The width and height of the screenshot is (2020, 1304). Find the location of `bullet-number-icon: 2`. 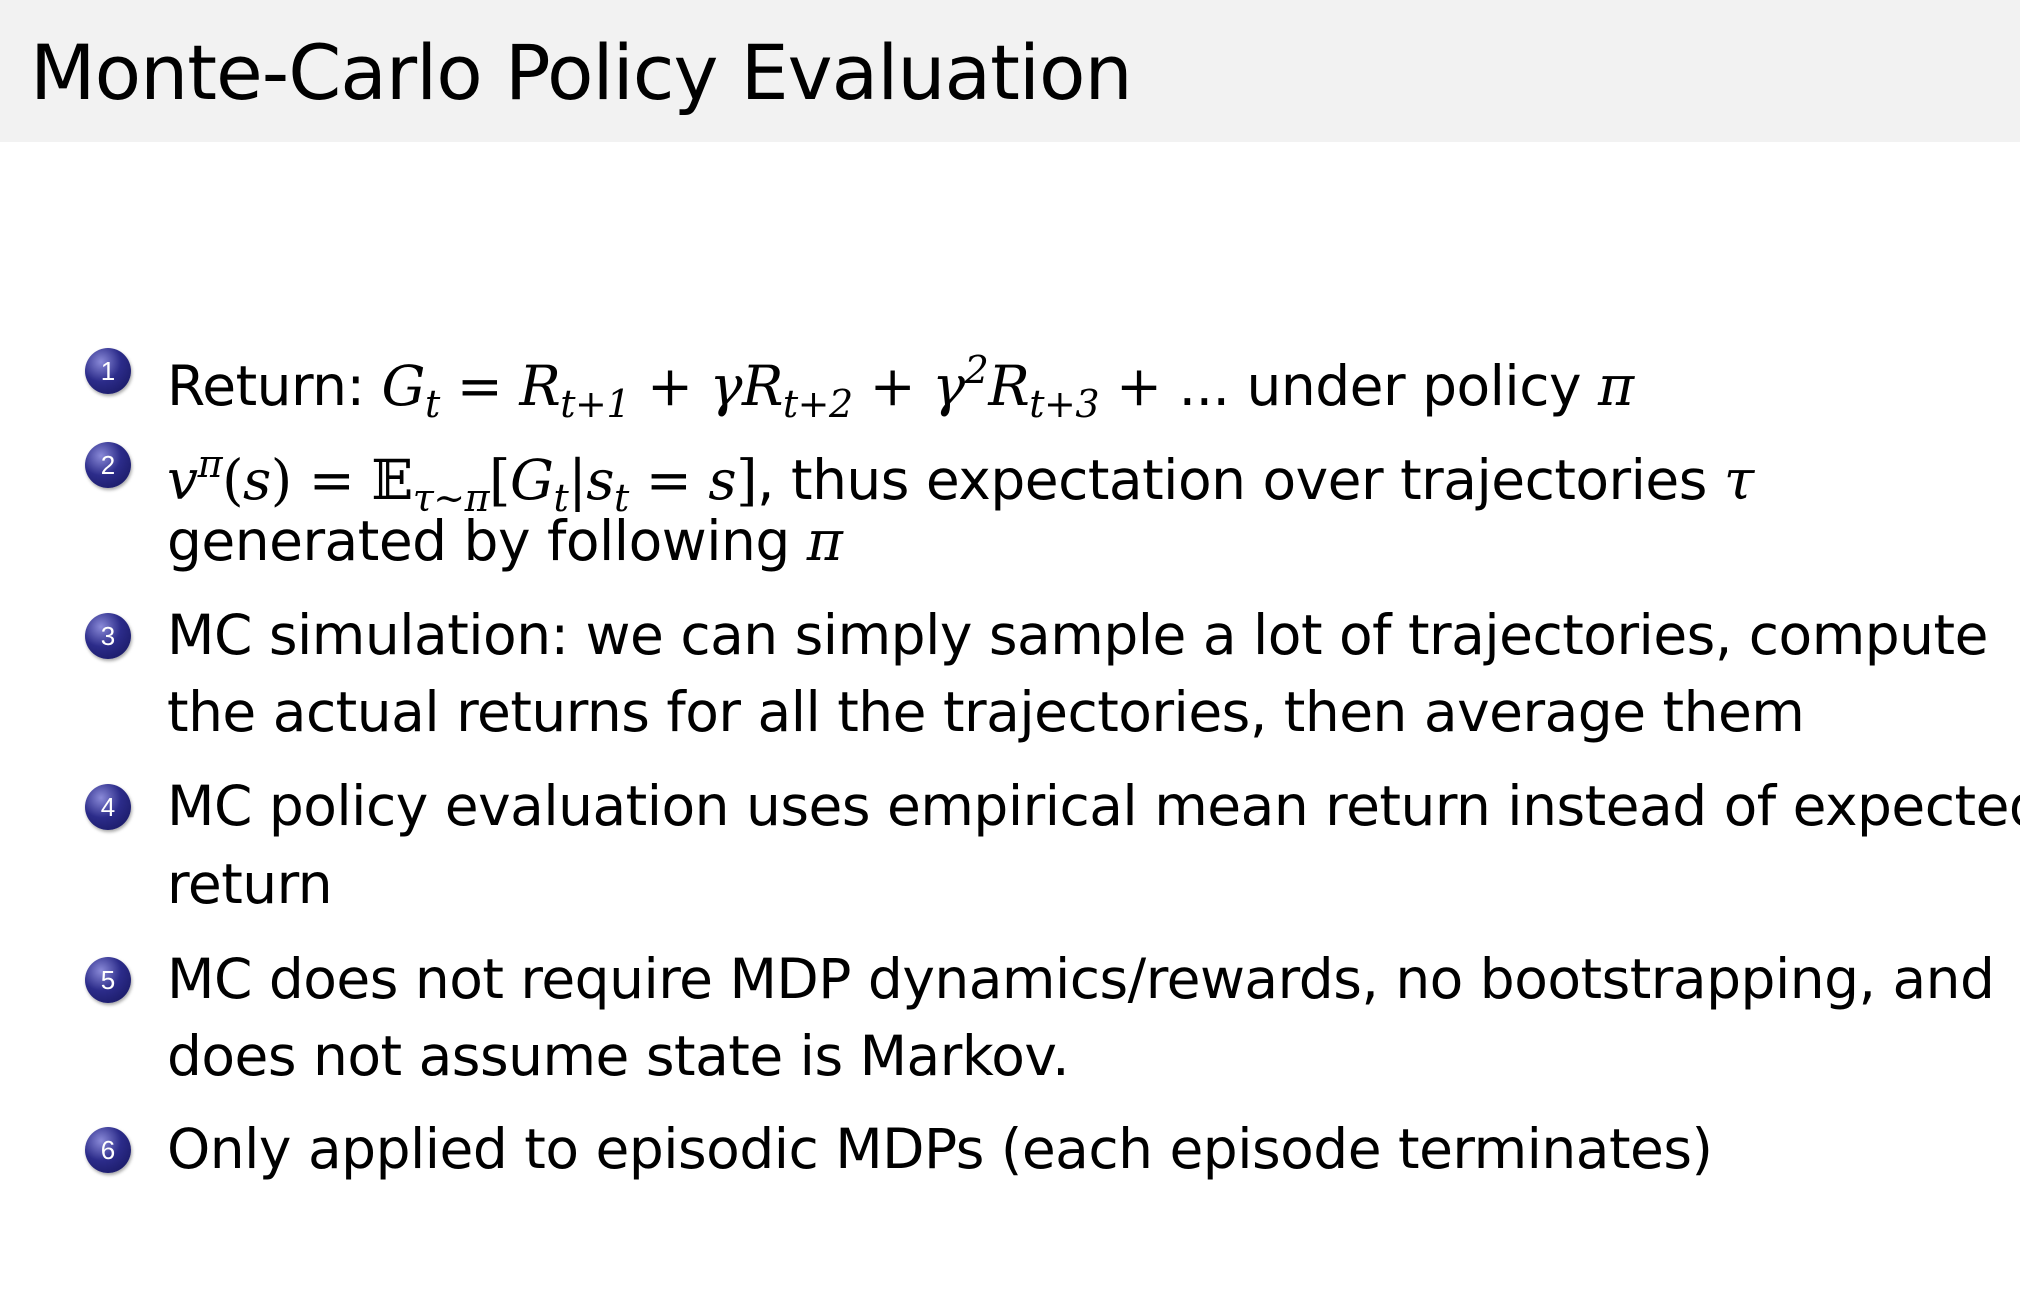

bullet-number-icon: 2 is located at coordinates (108, 465).